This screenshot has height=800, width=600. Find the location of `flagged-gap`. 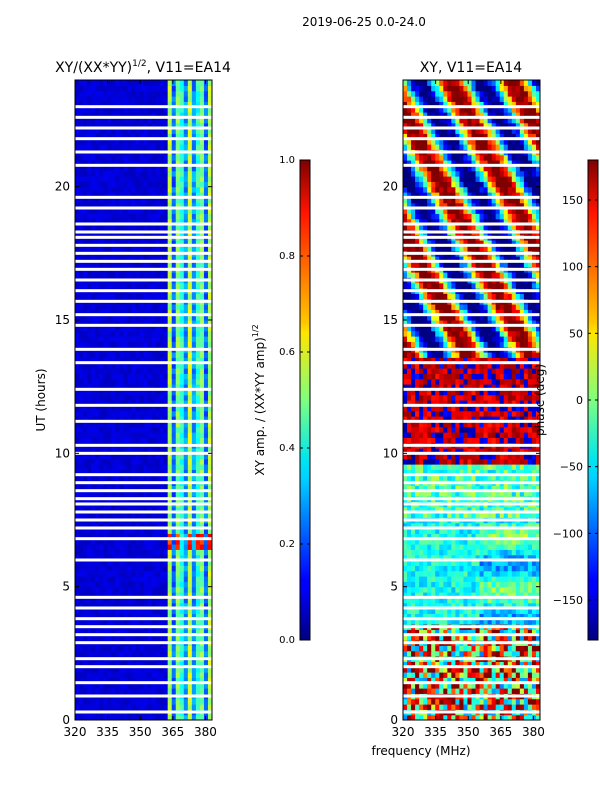

flagged-gap is located at coordinates (143, 520).